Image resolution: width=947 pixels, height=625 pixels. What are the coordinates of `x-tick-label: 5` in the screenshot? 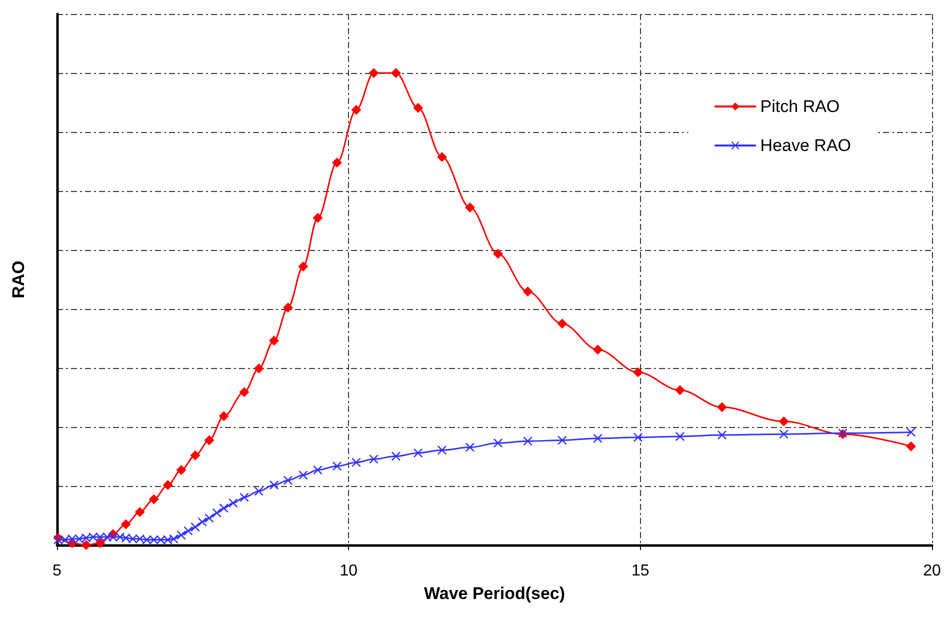 It's located at (57, 571).